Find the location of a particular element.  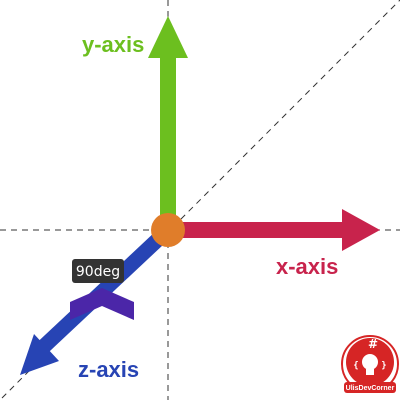

origin-point is located at coordinates (168, 230).